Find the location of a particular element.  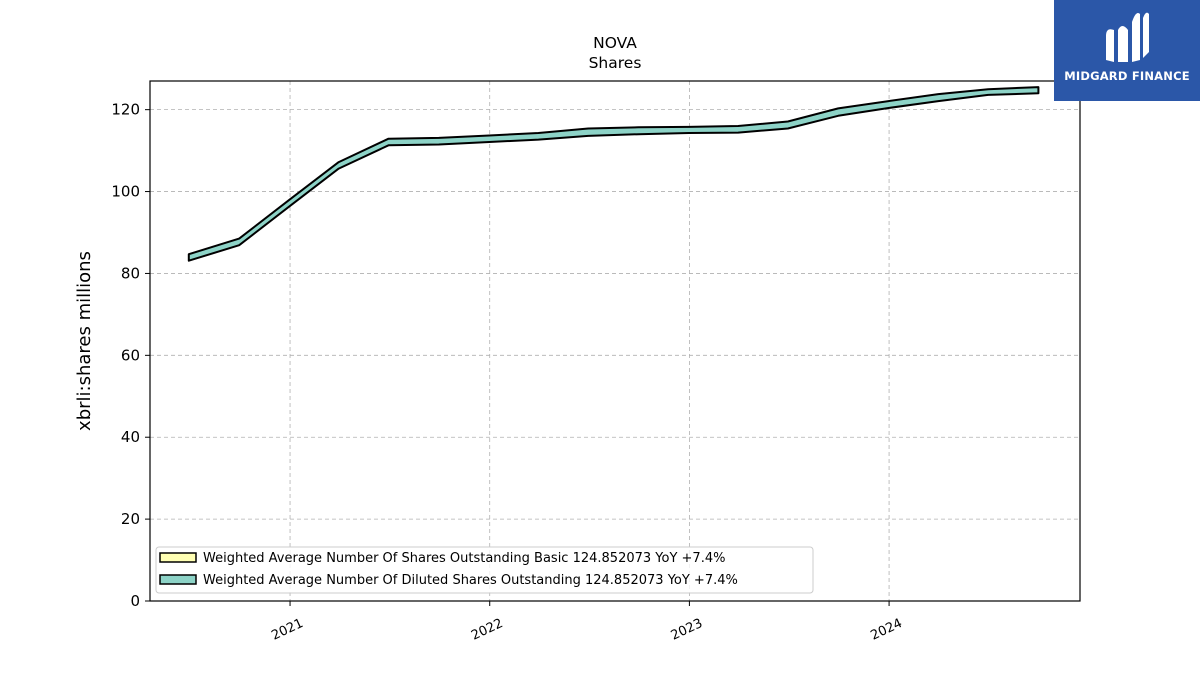

midgard-finance-logo: MIDGARD FINANCE is located at coordinates (1127, 50).